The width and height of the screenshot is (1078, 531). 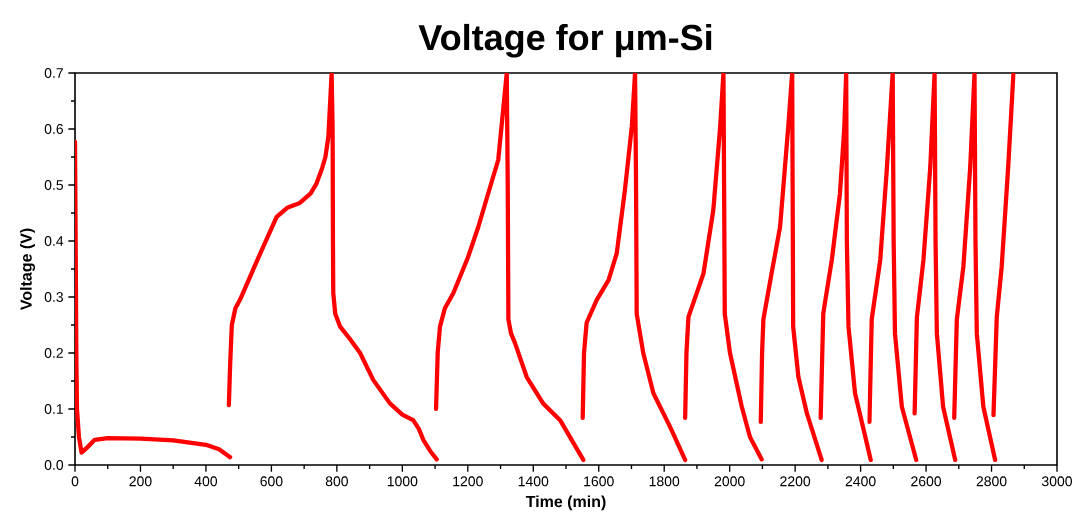 What do you see at coordinates (1057, 481) in the screenshot?
I see `x-tick-label: 3000` at bounding box center [1057, 481].